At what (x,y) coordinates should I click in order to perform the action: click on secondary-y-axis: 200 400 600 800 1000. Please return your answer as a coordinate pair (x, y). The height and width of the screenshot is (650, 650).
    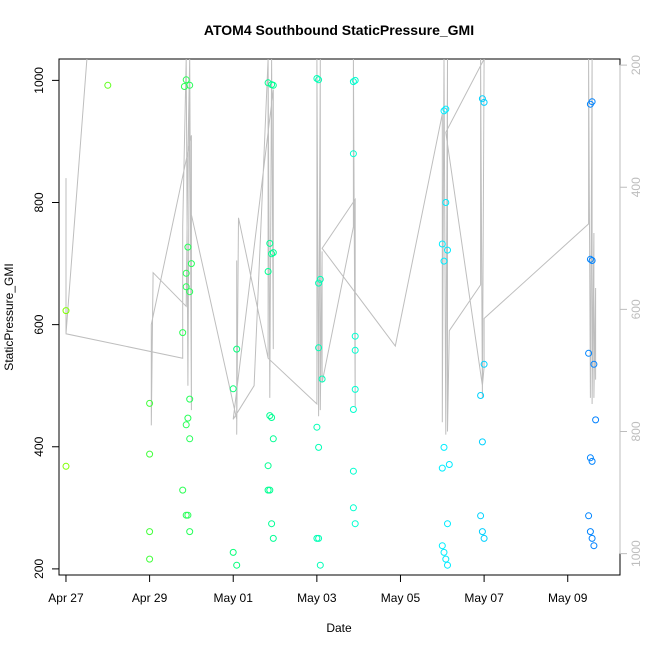
    Looking at the image, I should click on (631, 311).